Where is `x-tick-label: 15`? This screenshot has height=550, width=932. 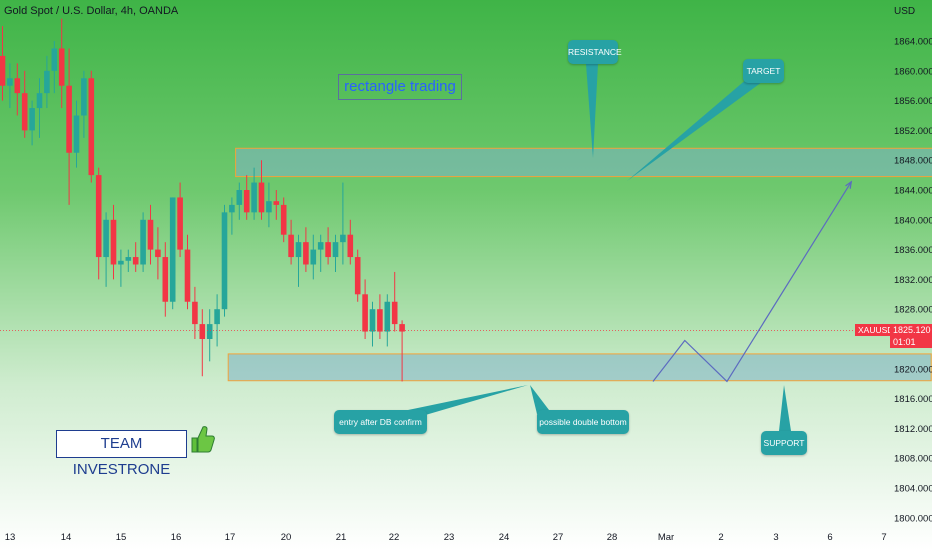
x-tick-label: 15 is located at coordinates (121, 537).